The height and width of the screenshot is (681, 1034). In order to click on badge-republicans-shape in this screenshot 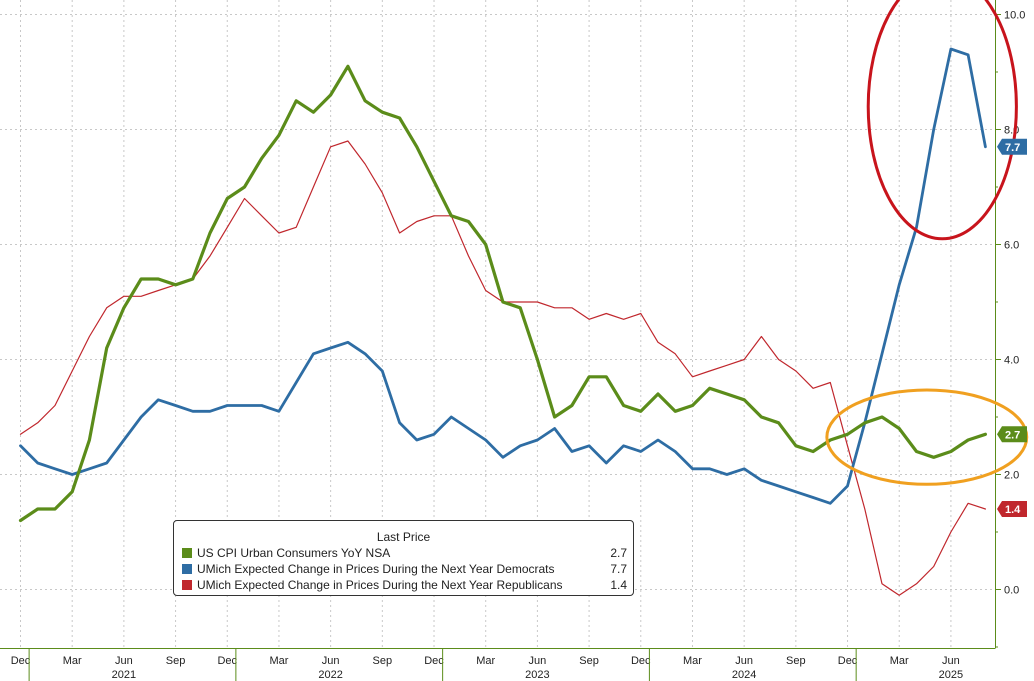, I will do `click(1012, 509)`.